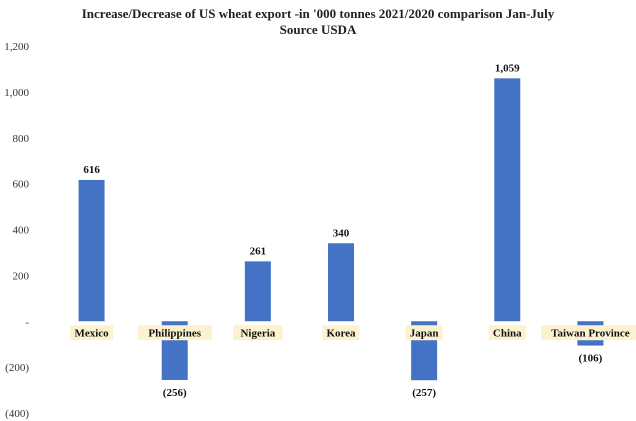  I want to click on y-tick-label: (400), so click(17, 414).